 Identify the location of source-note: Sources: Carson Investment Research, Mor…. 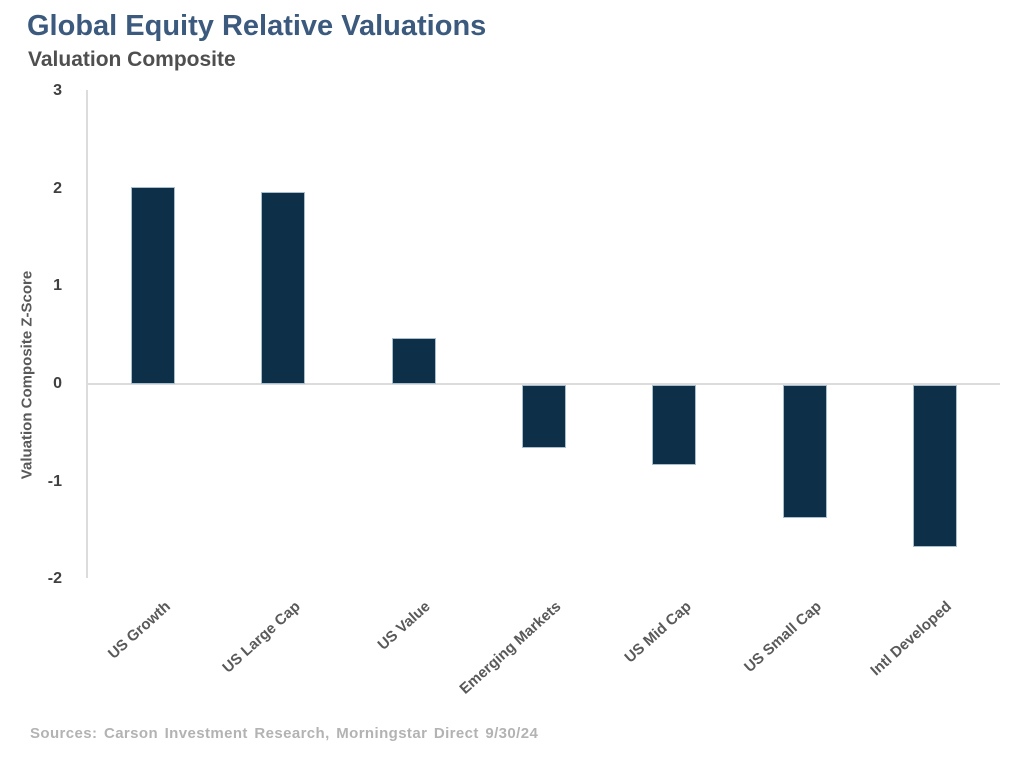
(284, 733).